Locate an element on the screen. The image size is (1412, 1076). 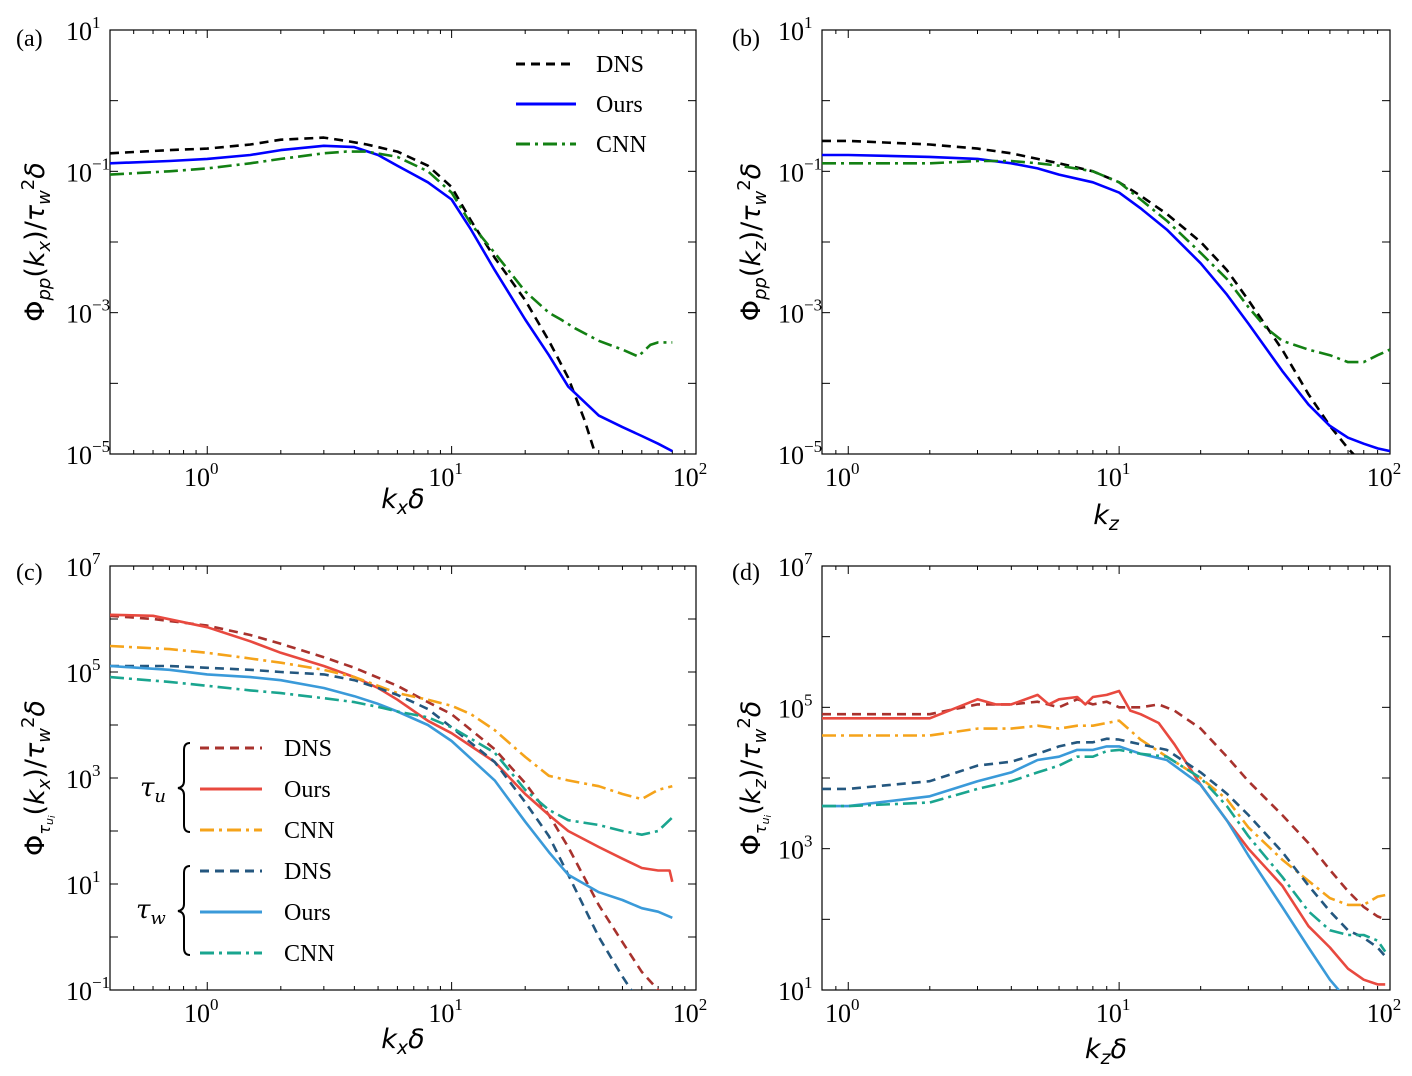
legend-c-brace-u is located at coordinates (184, 787).